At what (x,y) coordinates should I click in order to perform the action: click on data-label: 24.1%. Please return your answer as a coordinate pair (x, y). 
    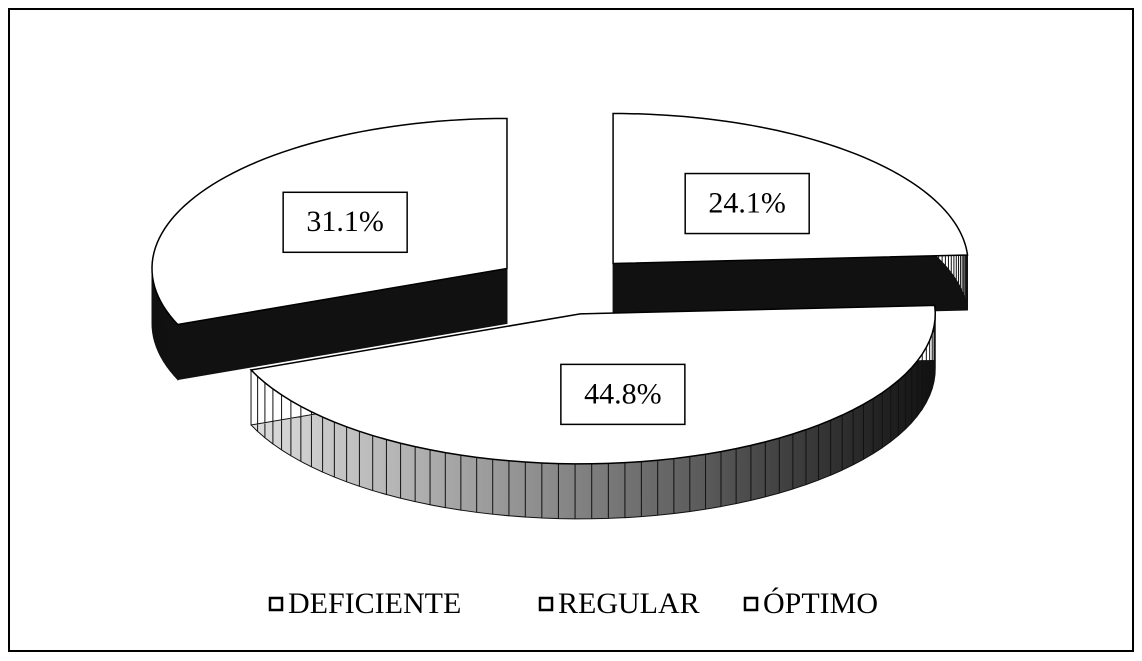
    Looking at the image, I should click on (747, 202).